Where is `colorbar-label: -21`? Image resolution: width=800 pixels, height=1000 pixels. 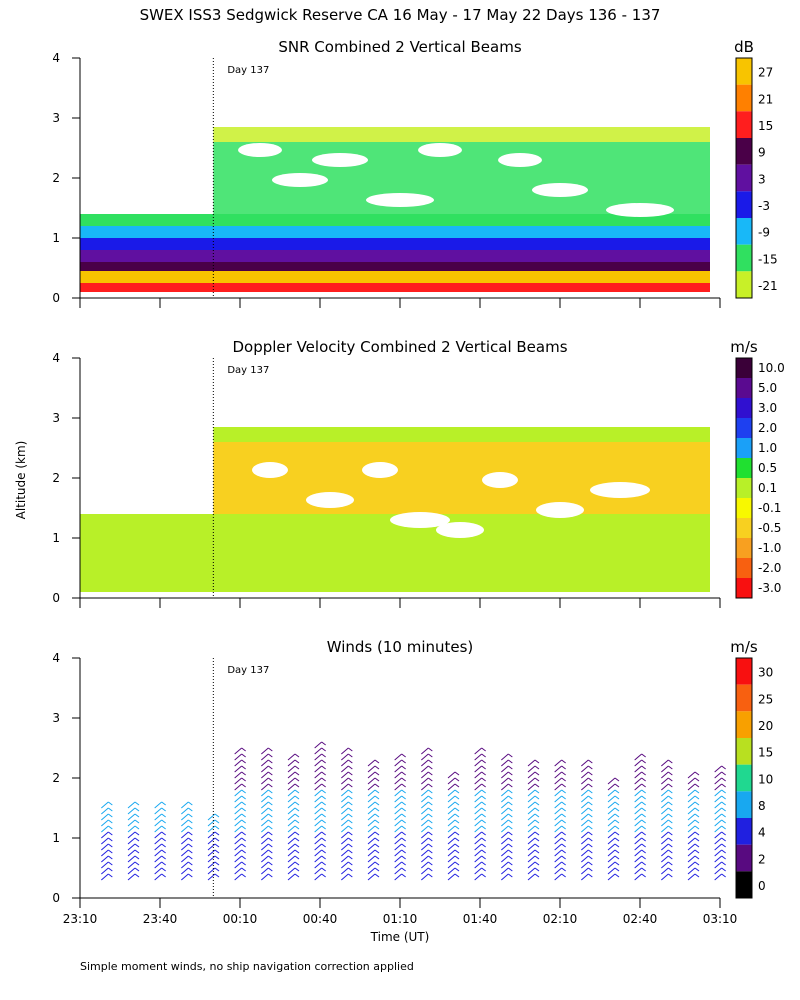
colorbar-label: -21 is located at coordinates (768, 286).